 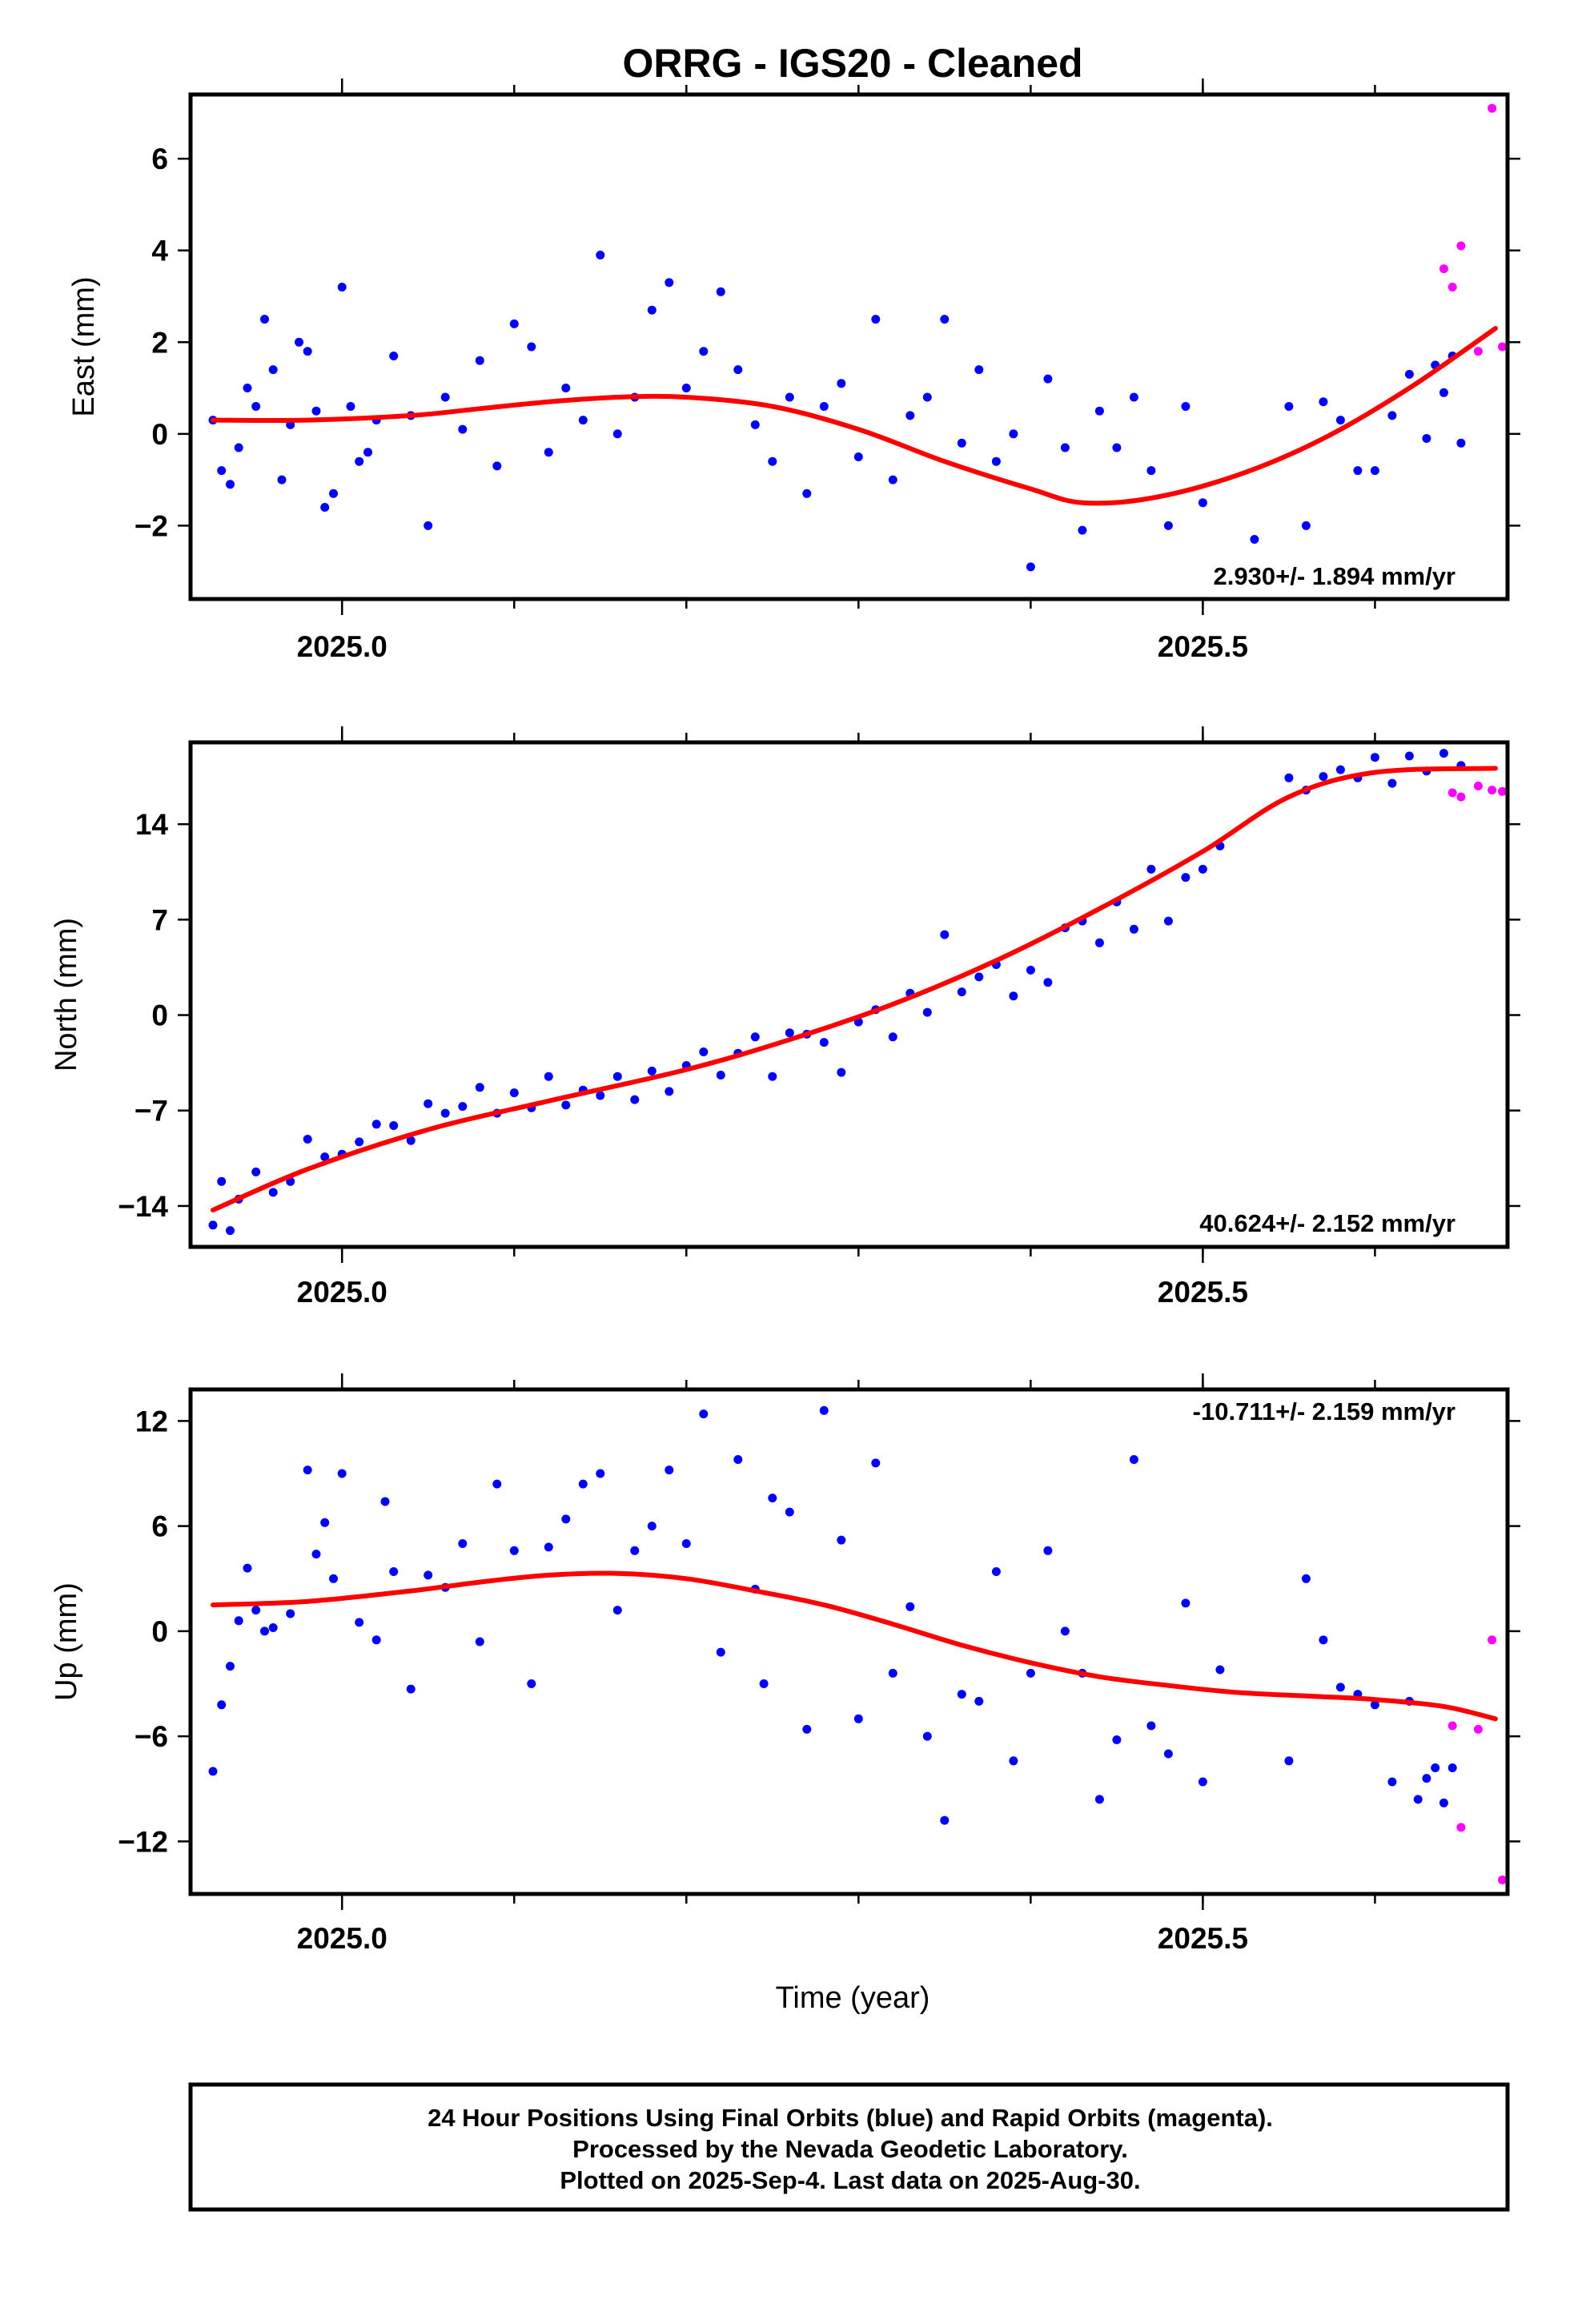 What do you see at coordinates (143, 1206) in the screenshot?
I see `north-y-tick-label: −14` at bounding box center [143, 1206].